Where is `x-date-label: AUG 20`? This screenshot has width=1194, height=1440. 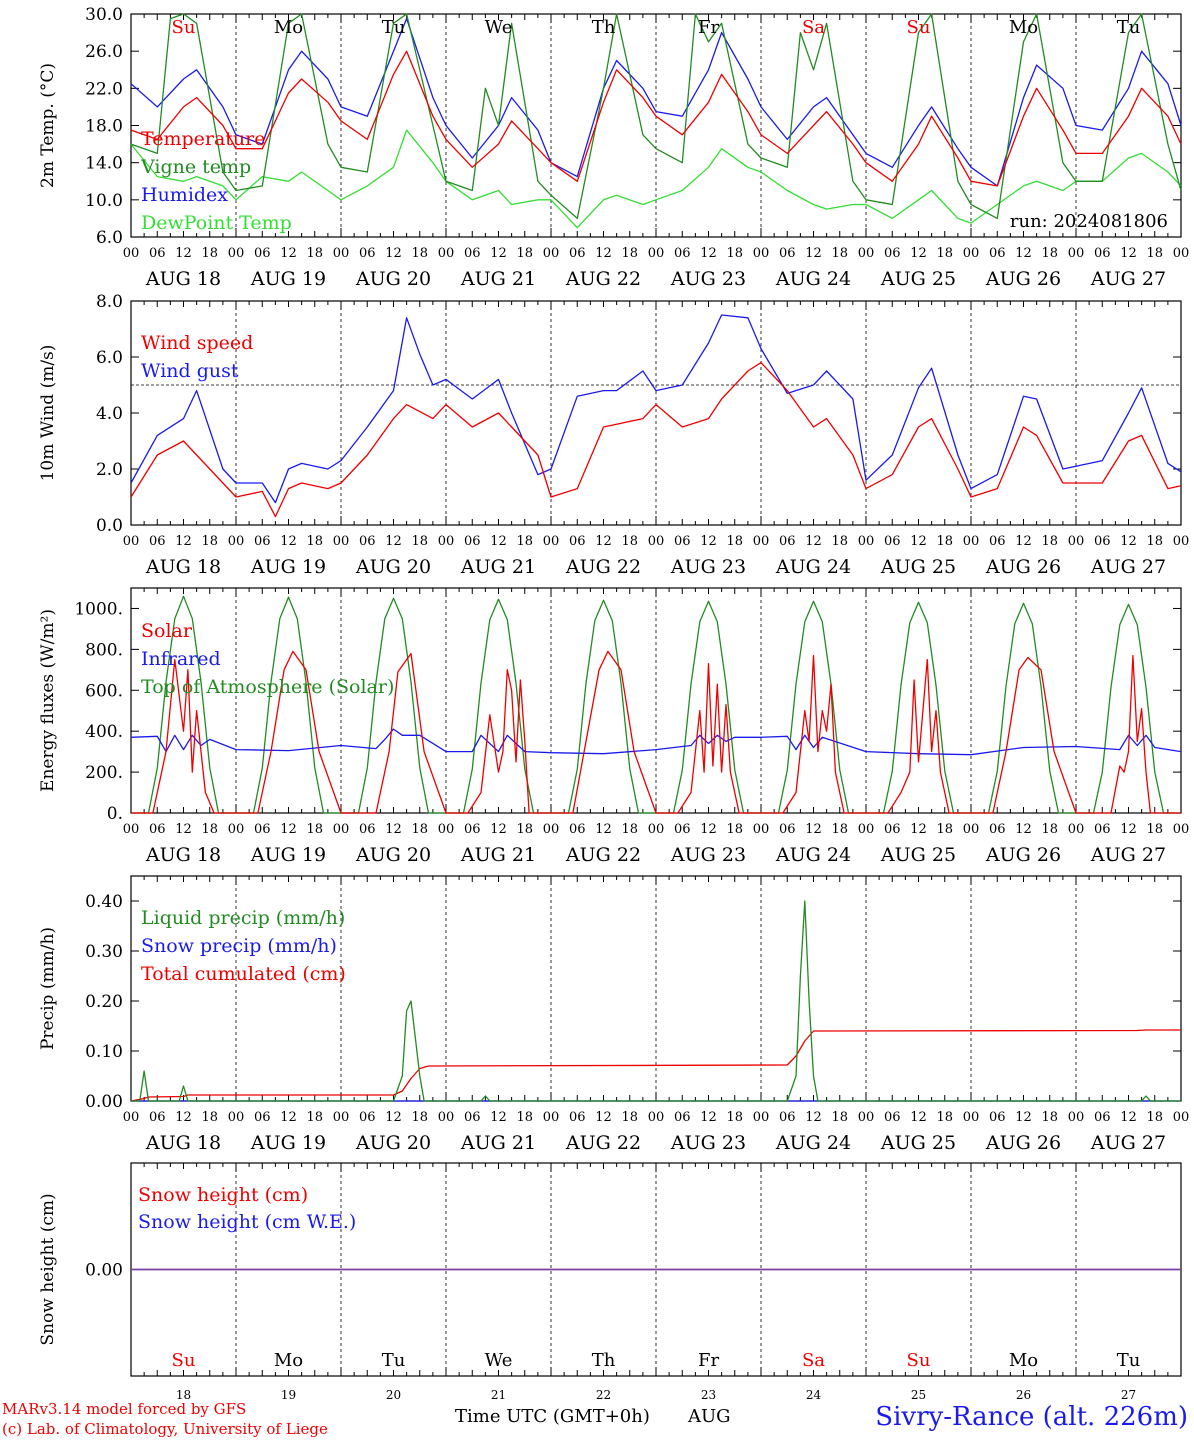
x-date-label: AUG 20 is located at coordinates (393, 279).